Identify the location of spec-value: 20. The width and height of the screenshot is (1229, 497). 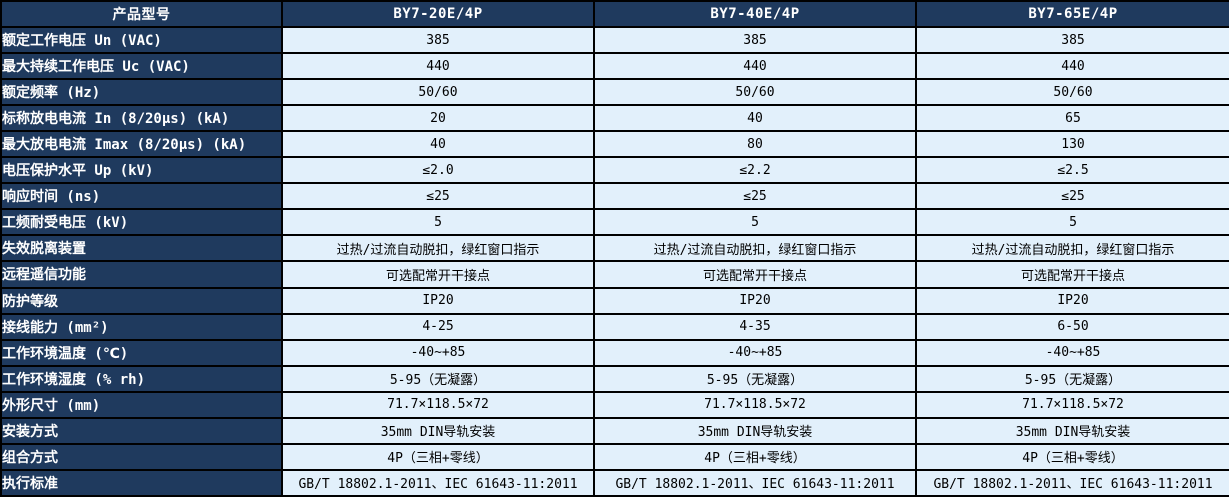
(438, 118).